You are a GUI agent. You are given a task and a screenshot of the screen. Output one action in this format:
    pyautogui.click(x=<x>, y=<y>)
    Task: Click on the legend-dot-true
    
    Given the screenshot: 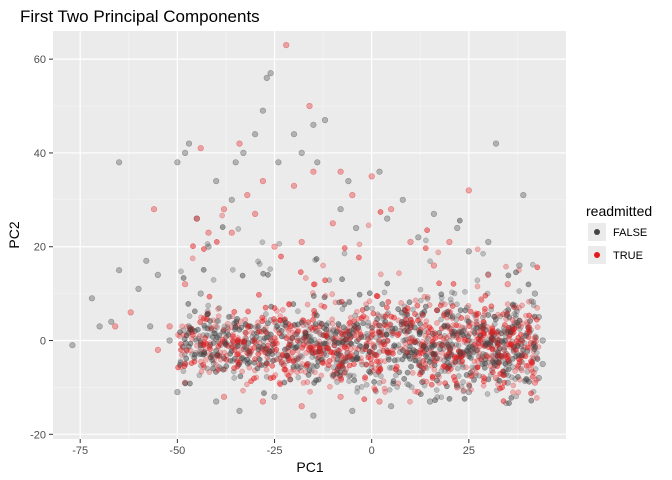 What is the action you would take?
    pyautogui.click(x=597, y=255)
    